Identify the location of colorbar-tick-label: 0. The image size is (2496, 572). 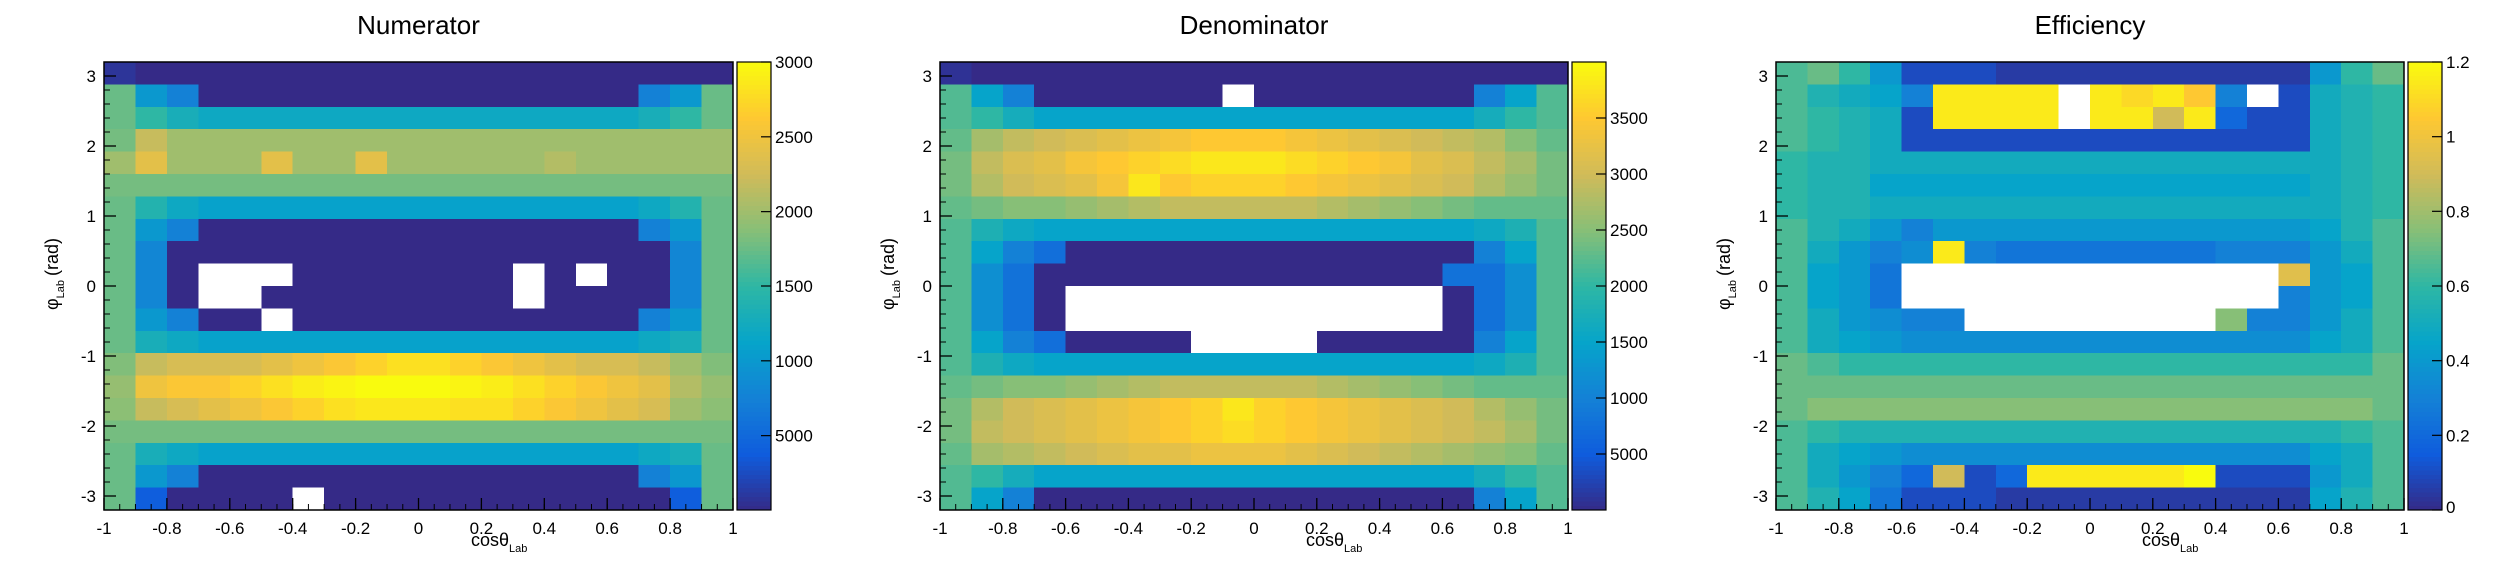
(2450, 507).